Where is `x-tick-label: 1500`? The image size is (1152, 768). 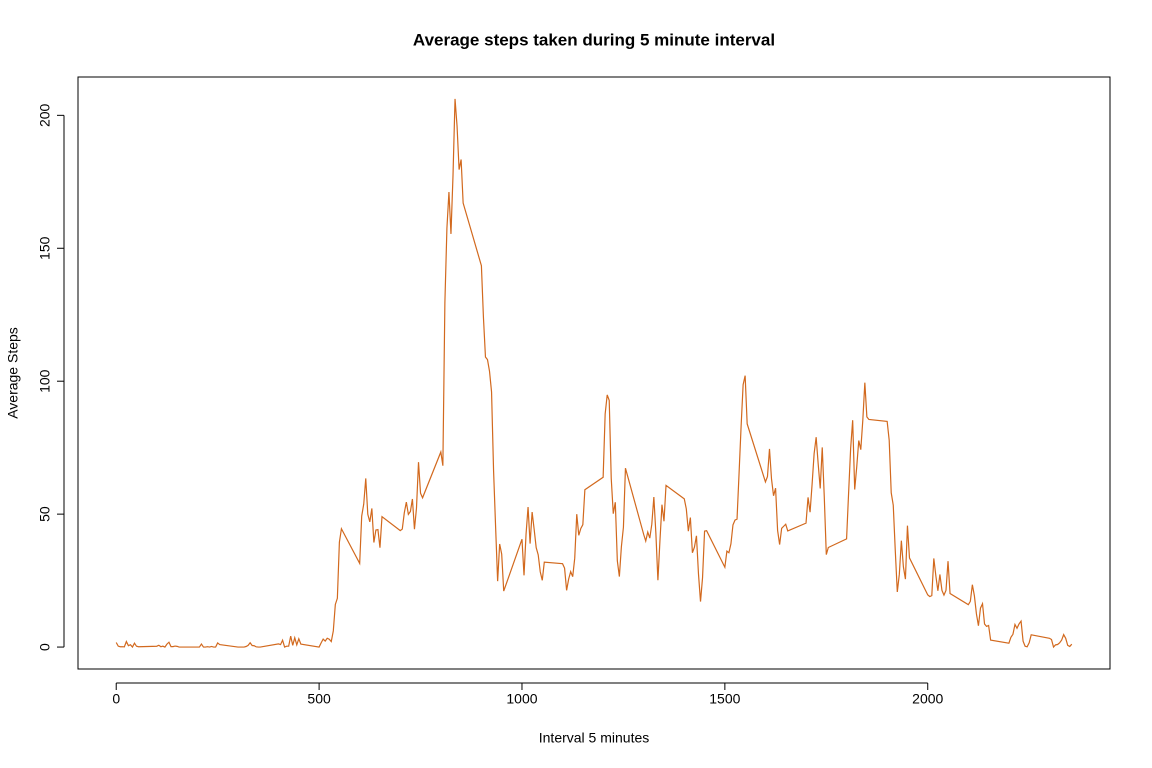
x-tick-label: 1500 is located at coordinates (724, 699).